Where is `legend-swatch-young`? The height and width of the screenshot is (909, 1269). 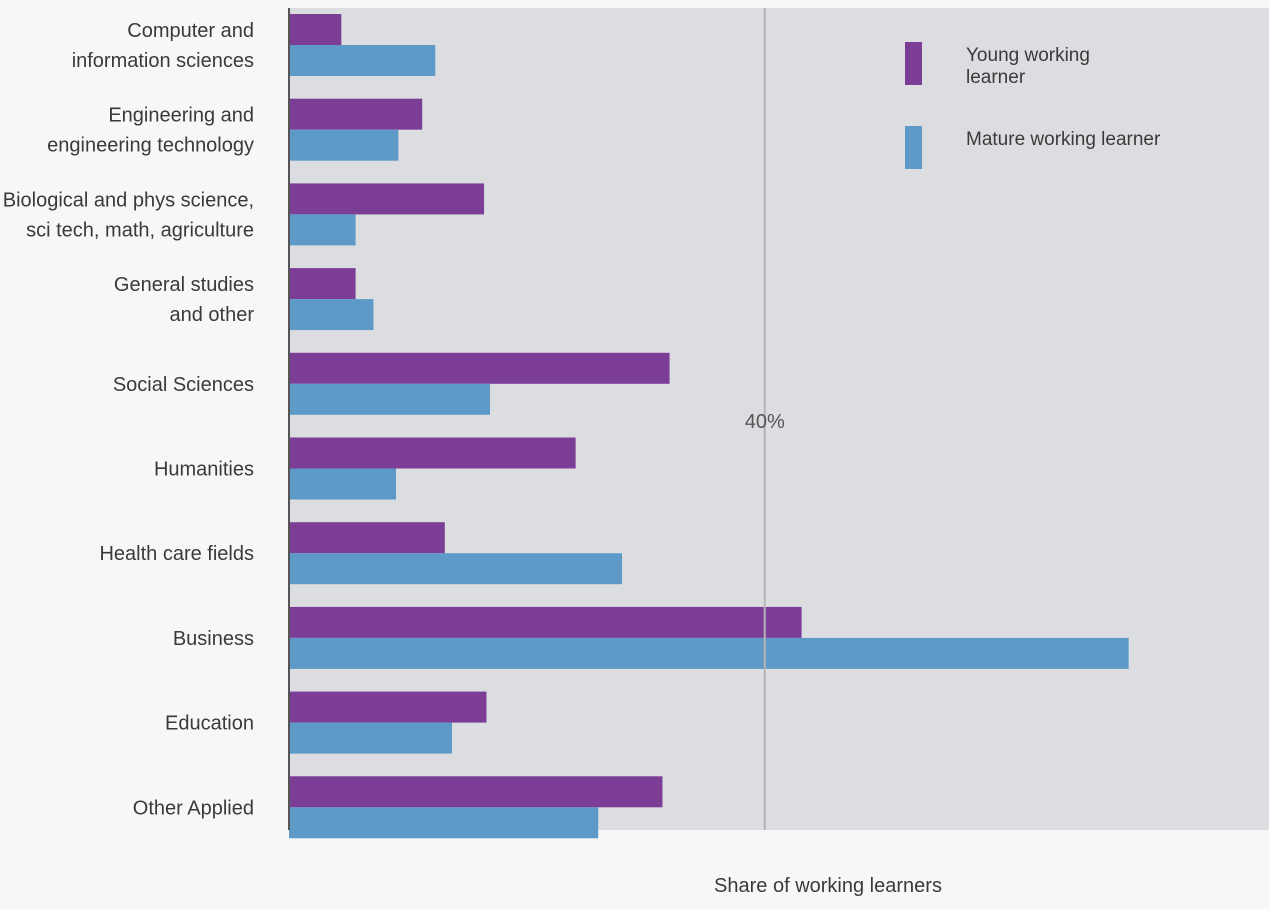
legend-swatch-young is located at coordinates (913, 63).